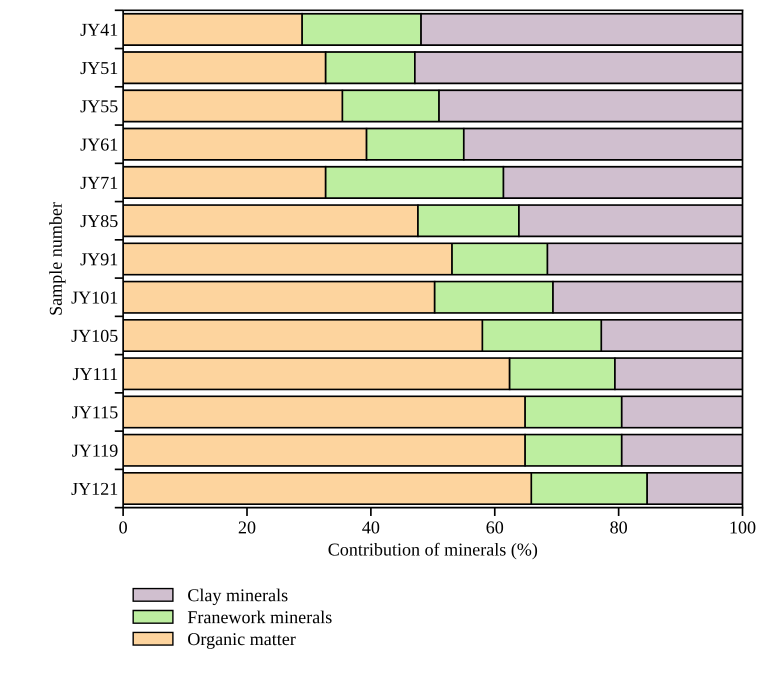 This screenshot has width=760, height=686. What do you see at coordinates (495, 527) in the screenshot?
I see `x-tick-label: 60` at bounding box center [495, 527].